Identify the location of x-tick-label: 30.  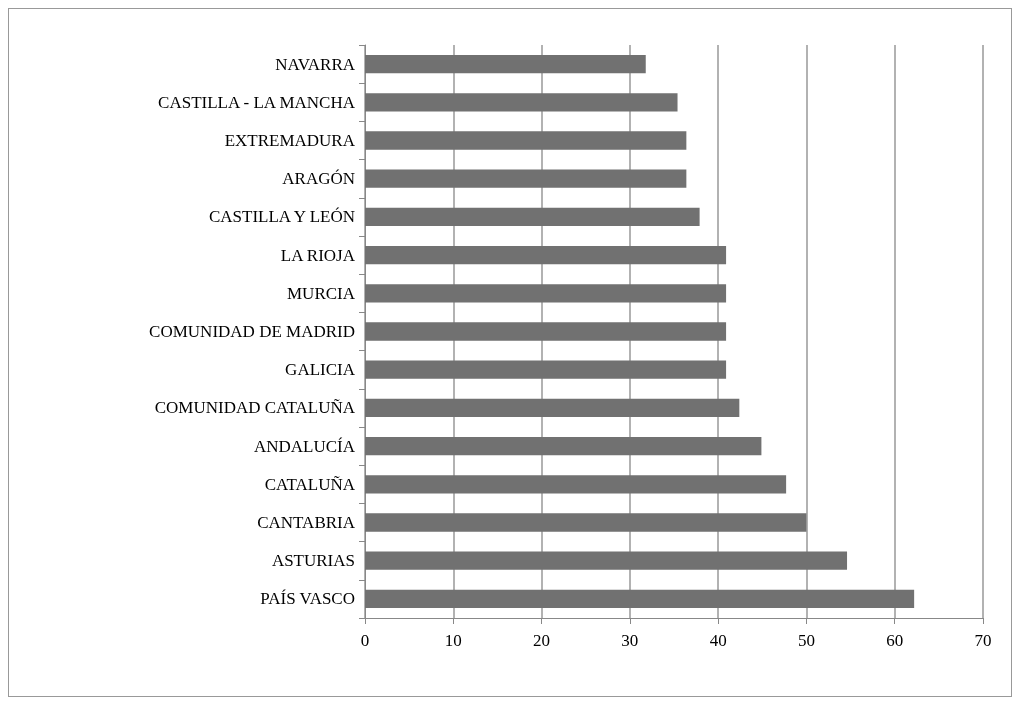
(630, 640).